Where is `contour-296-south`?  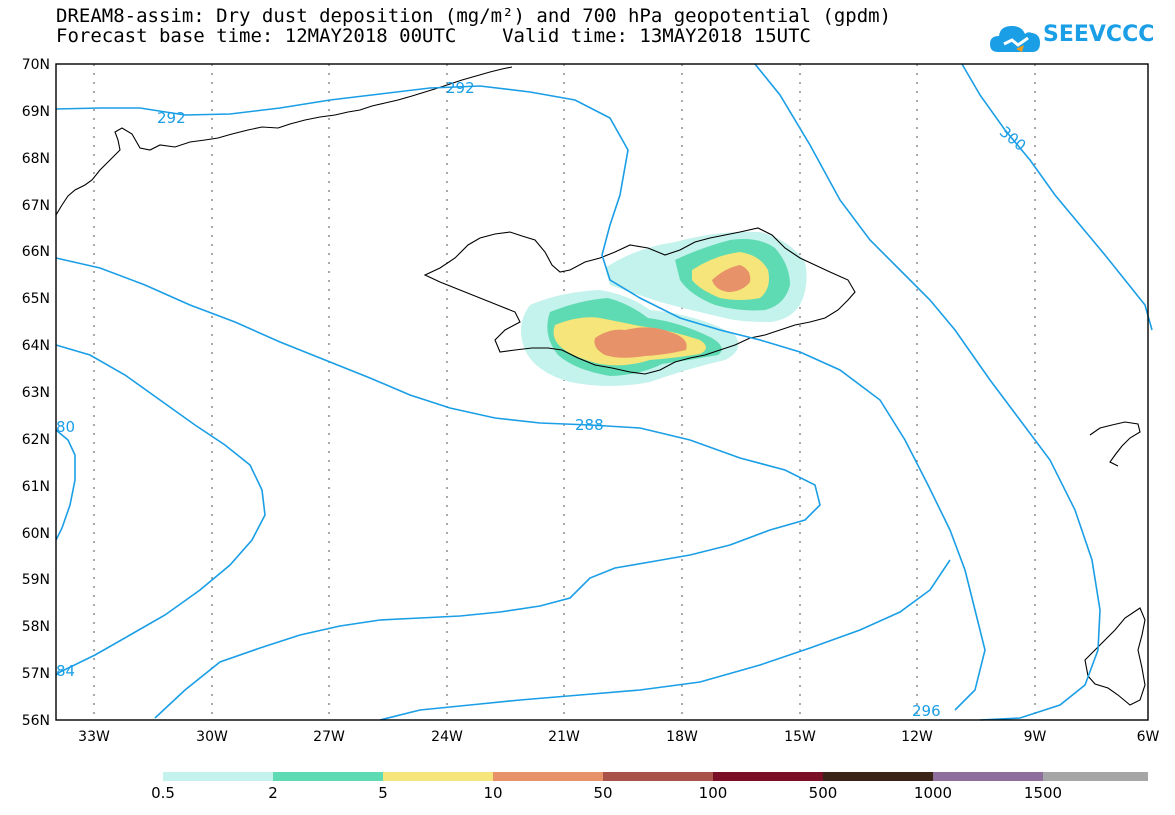
contour-296-south is located at coordinates (665, 640).